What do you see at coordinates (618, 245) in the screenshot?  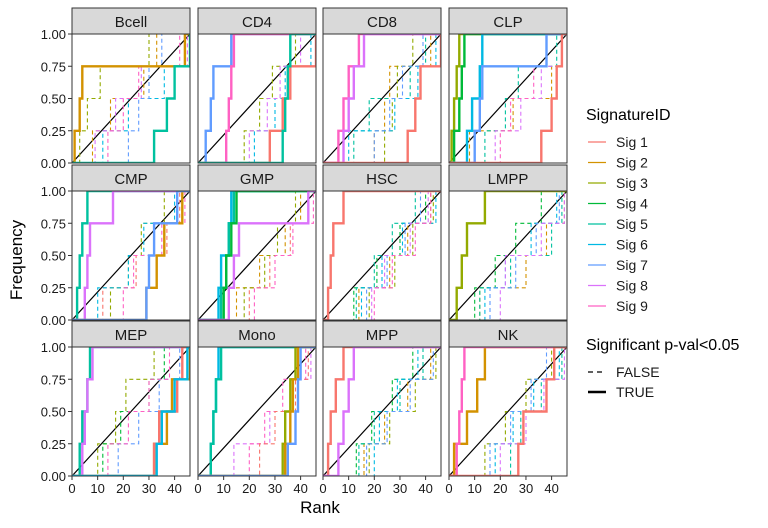 I see `legend-item-sig-6: Sig 6` at bounding box center [618, 245].